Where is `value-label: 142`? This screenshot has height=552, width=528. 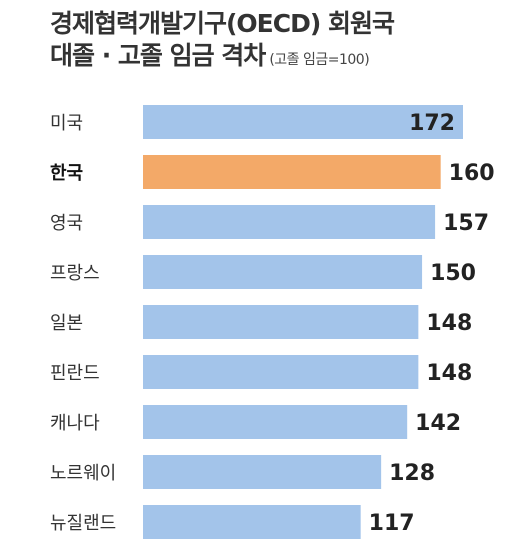
value-label: 142 is located at coordinates (438, 423).